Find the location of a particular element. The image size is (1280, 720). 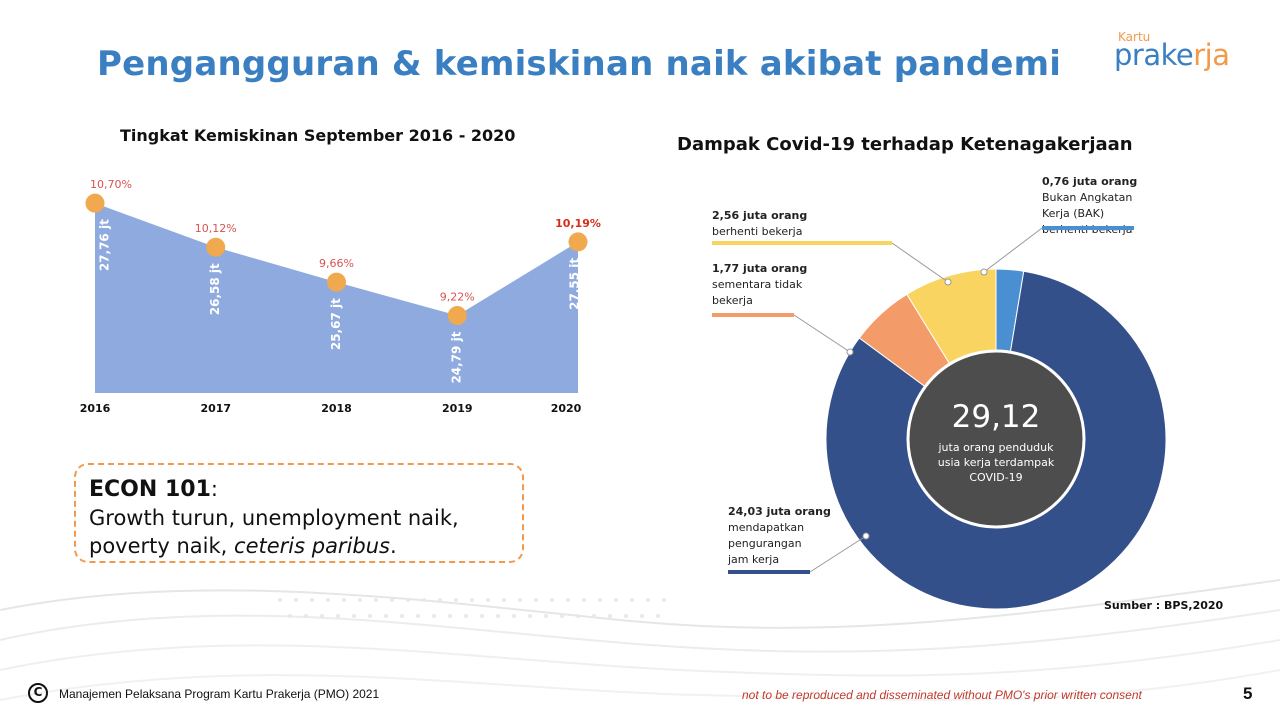

donut-center-line-1: usia kerja terdampak is located at coordinates (996, 462).